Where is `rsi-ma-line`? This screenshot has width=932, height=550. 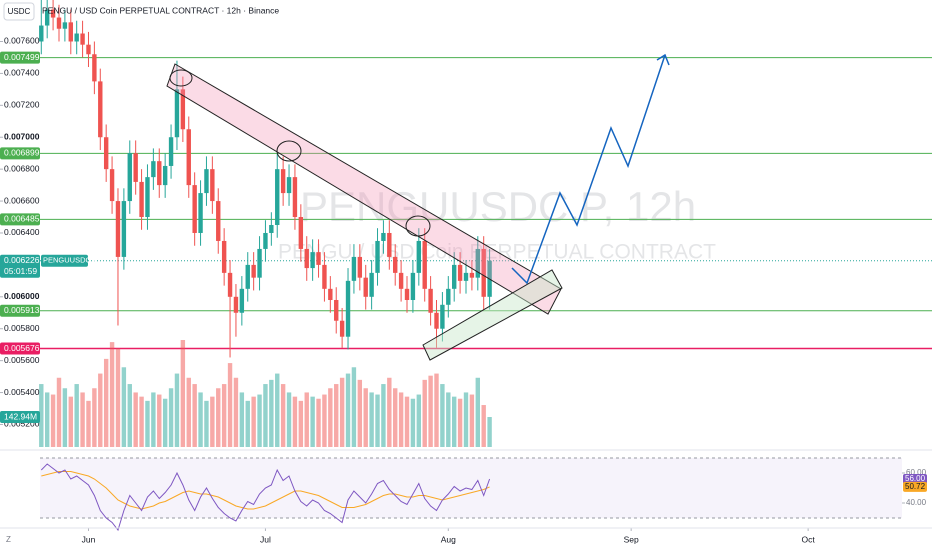 rsi-ma-line is located at coordinates (265, 490).